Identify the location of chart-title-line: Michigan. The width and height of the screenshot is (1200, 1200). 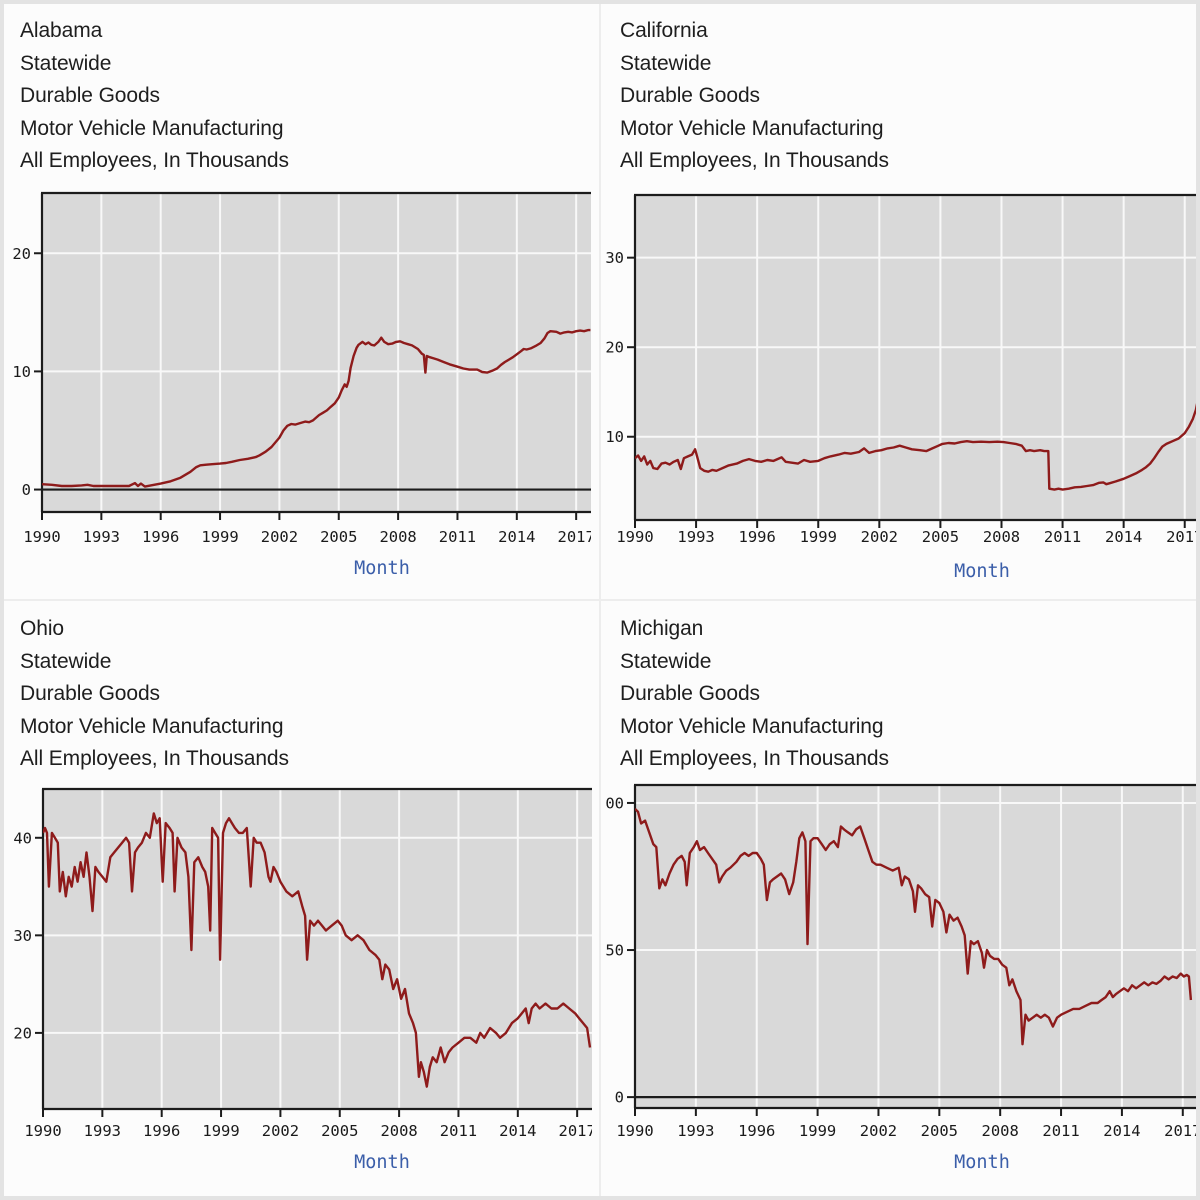
(662, 628).